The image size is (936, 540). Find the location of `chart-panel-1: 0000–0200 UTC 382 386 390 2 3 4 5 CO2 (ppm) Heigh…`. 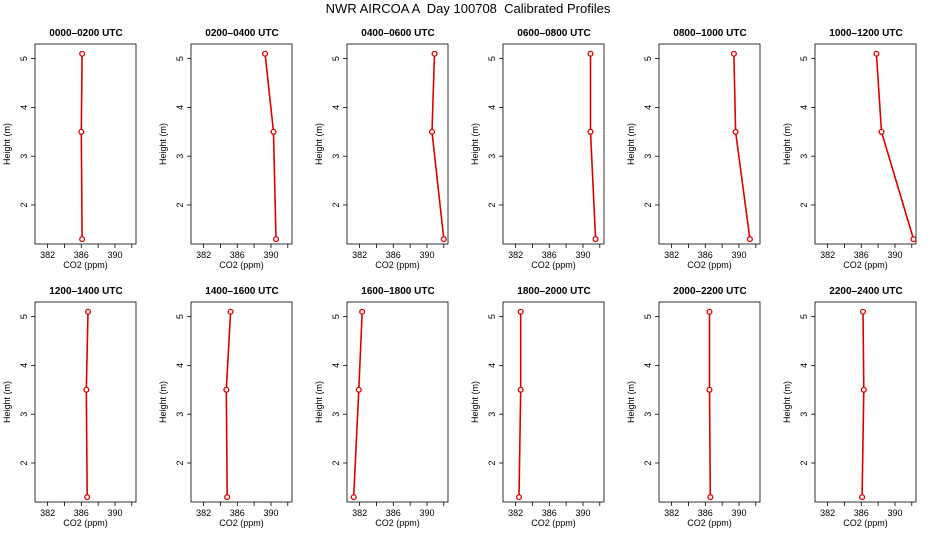

chart-panel-1: 0000–0200 UTC 382 386 390 2 3 4 5 CO2 (ppm) Heigh… is located at coordinates (69, 149).